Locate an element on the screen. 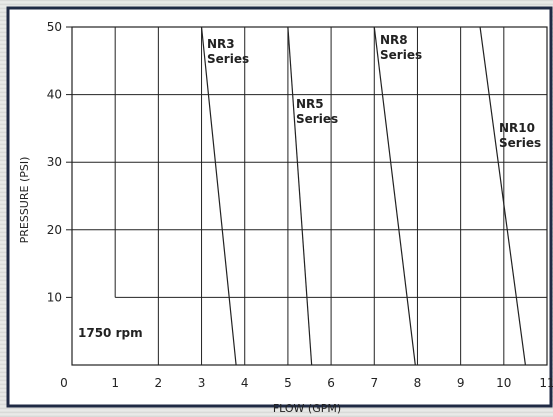  x-tick-label: 1 is located at coordinates (115, 383).